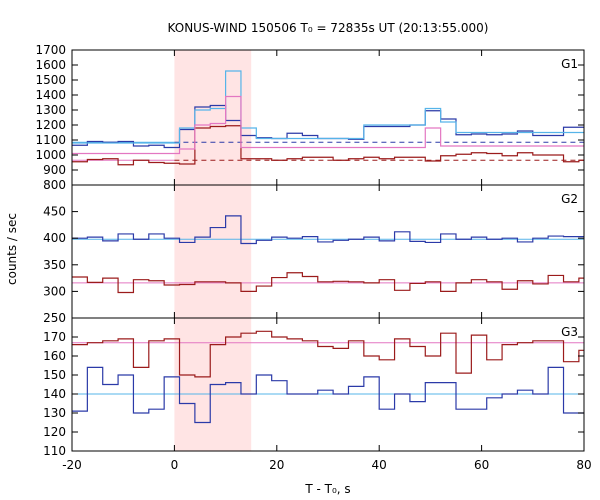 The height and width of the screenshot is (500, 600). Describe the element at coordinates (328, 145) in the screenshot. I see `series-dark_red-G1` at that location.